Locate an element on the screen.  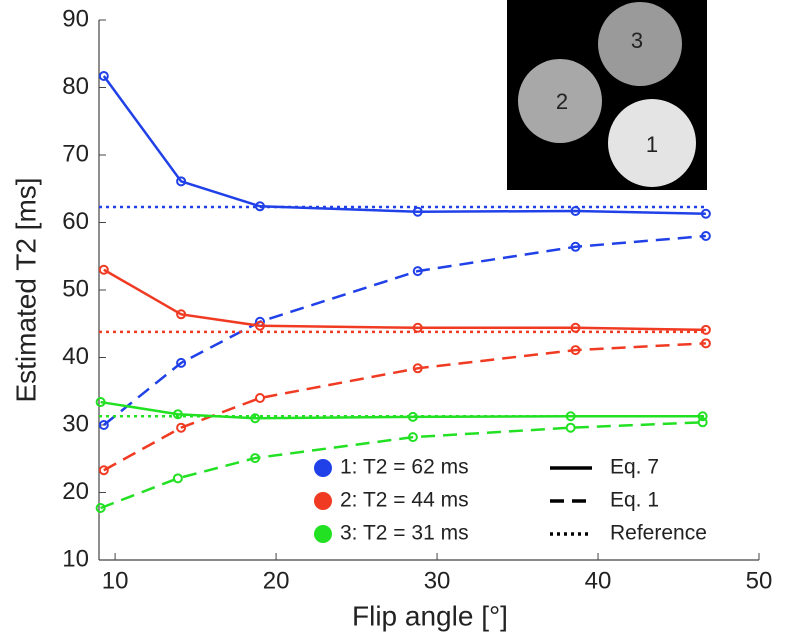
x-tick-label: 50 is located at coordinates (759, 580).